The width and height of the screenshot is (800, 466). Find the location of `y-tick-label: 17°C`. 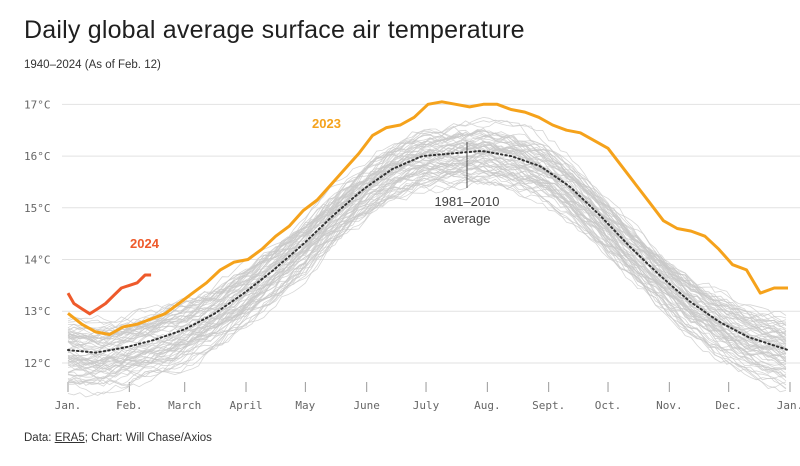

y-tick-label: 17°C is located at coordinates (37, 104).